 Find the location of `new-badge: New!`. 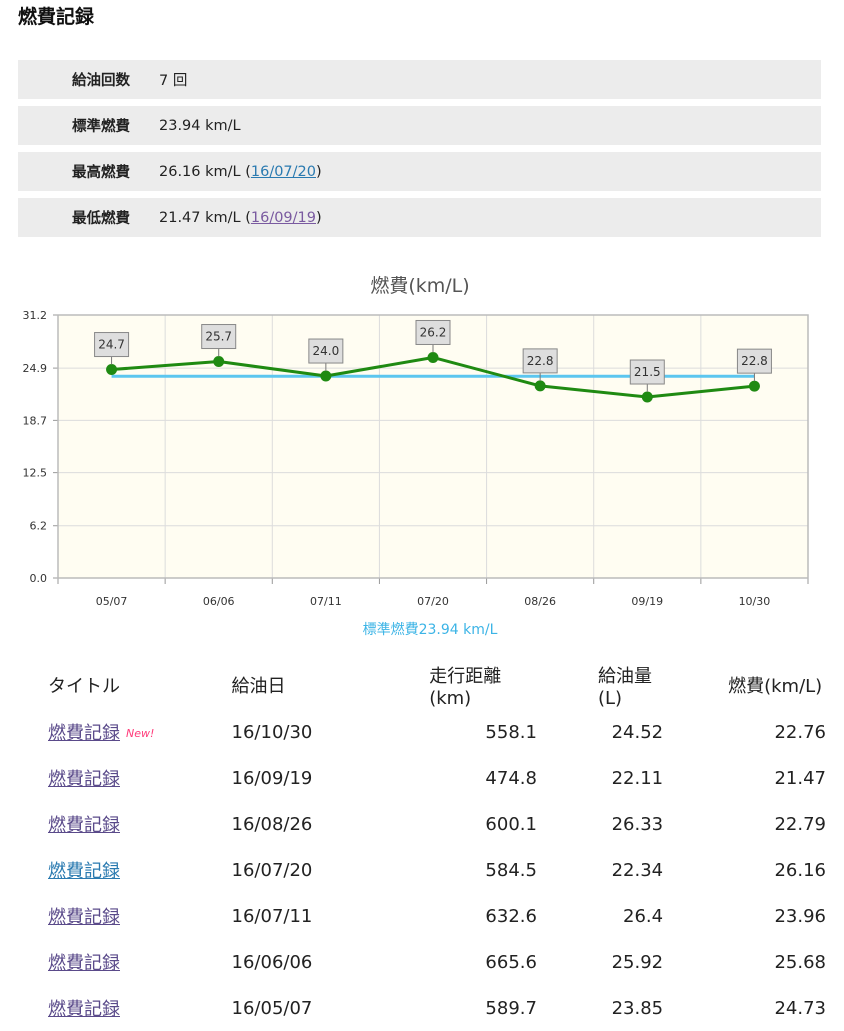

new-badge: New! is located at coordinates (140, 733).